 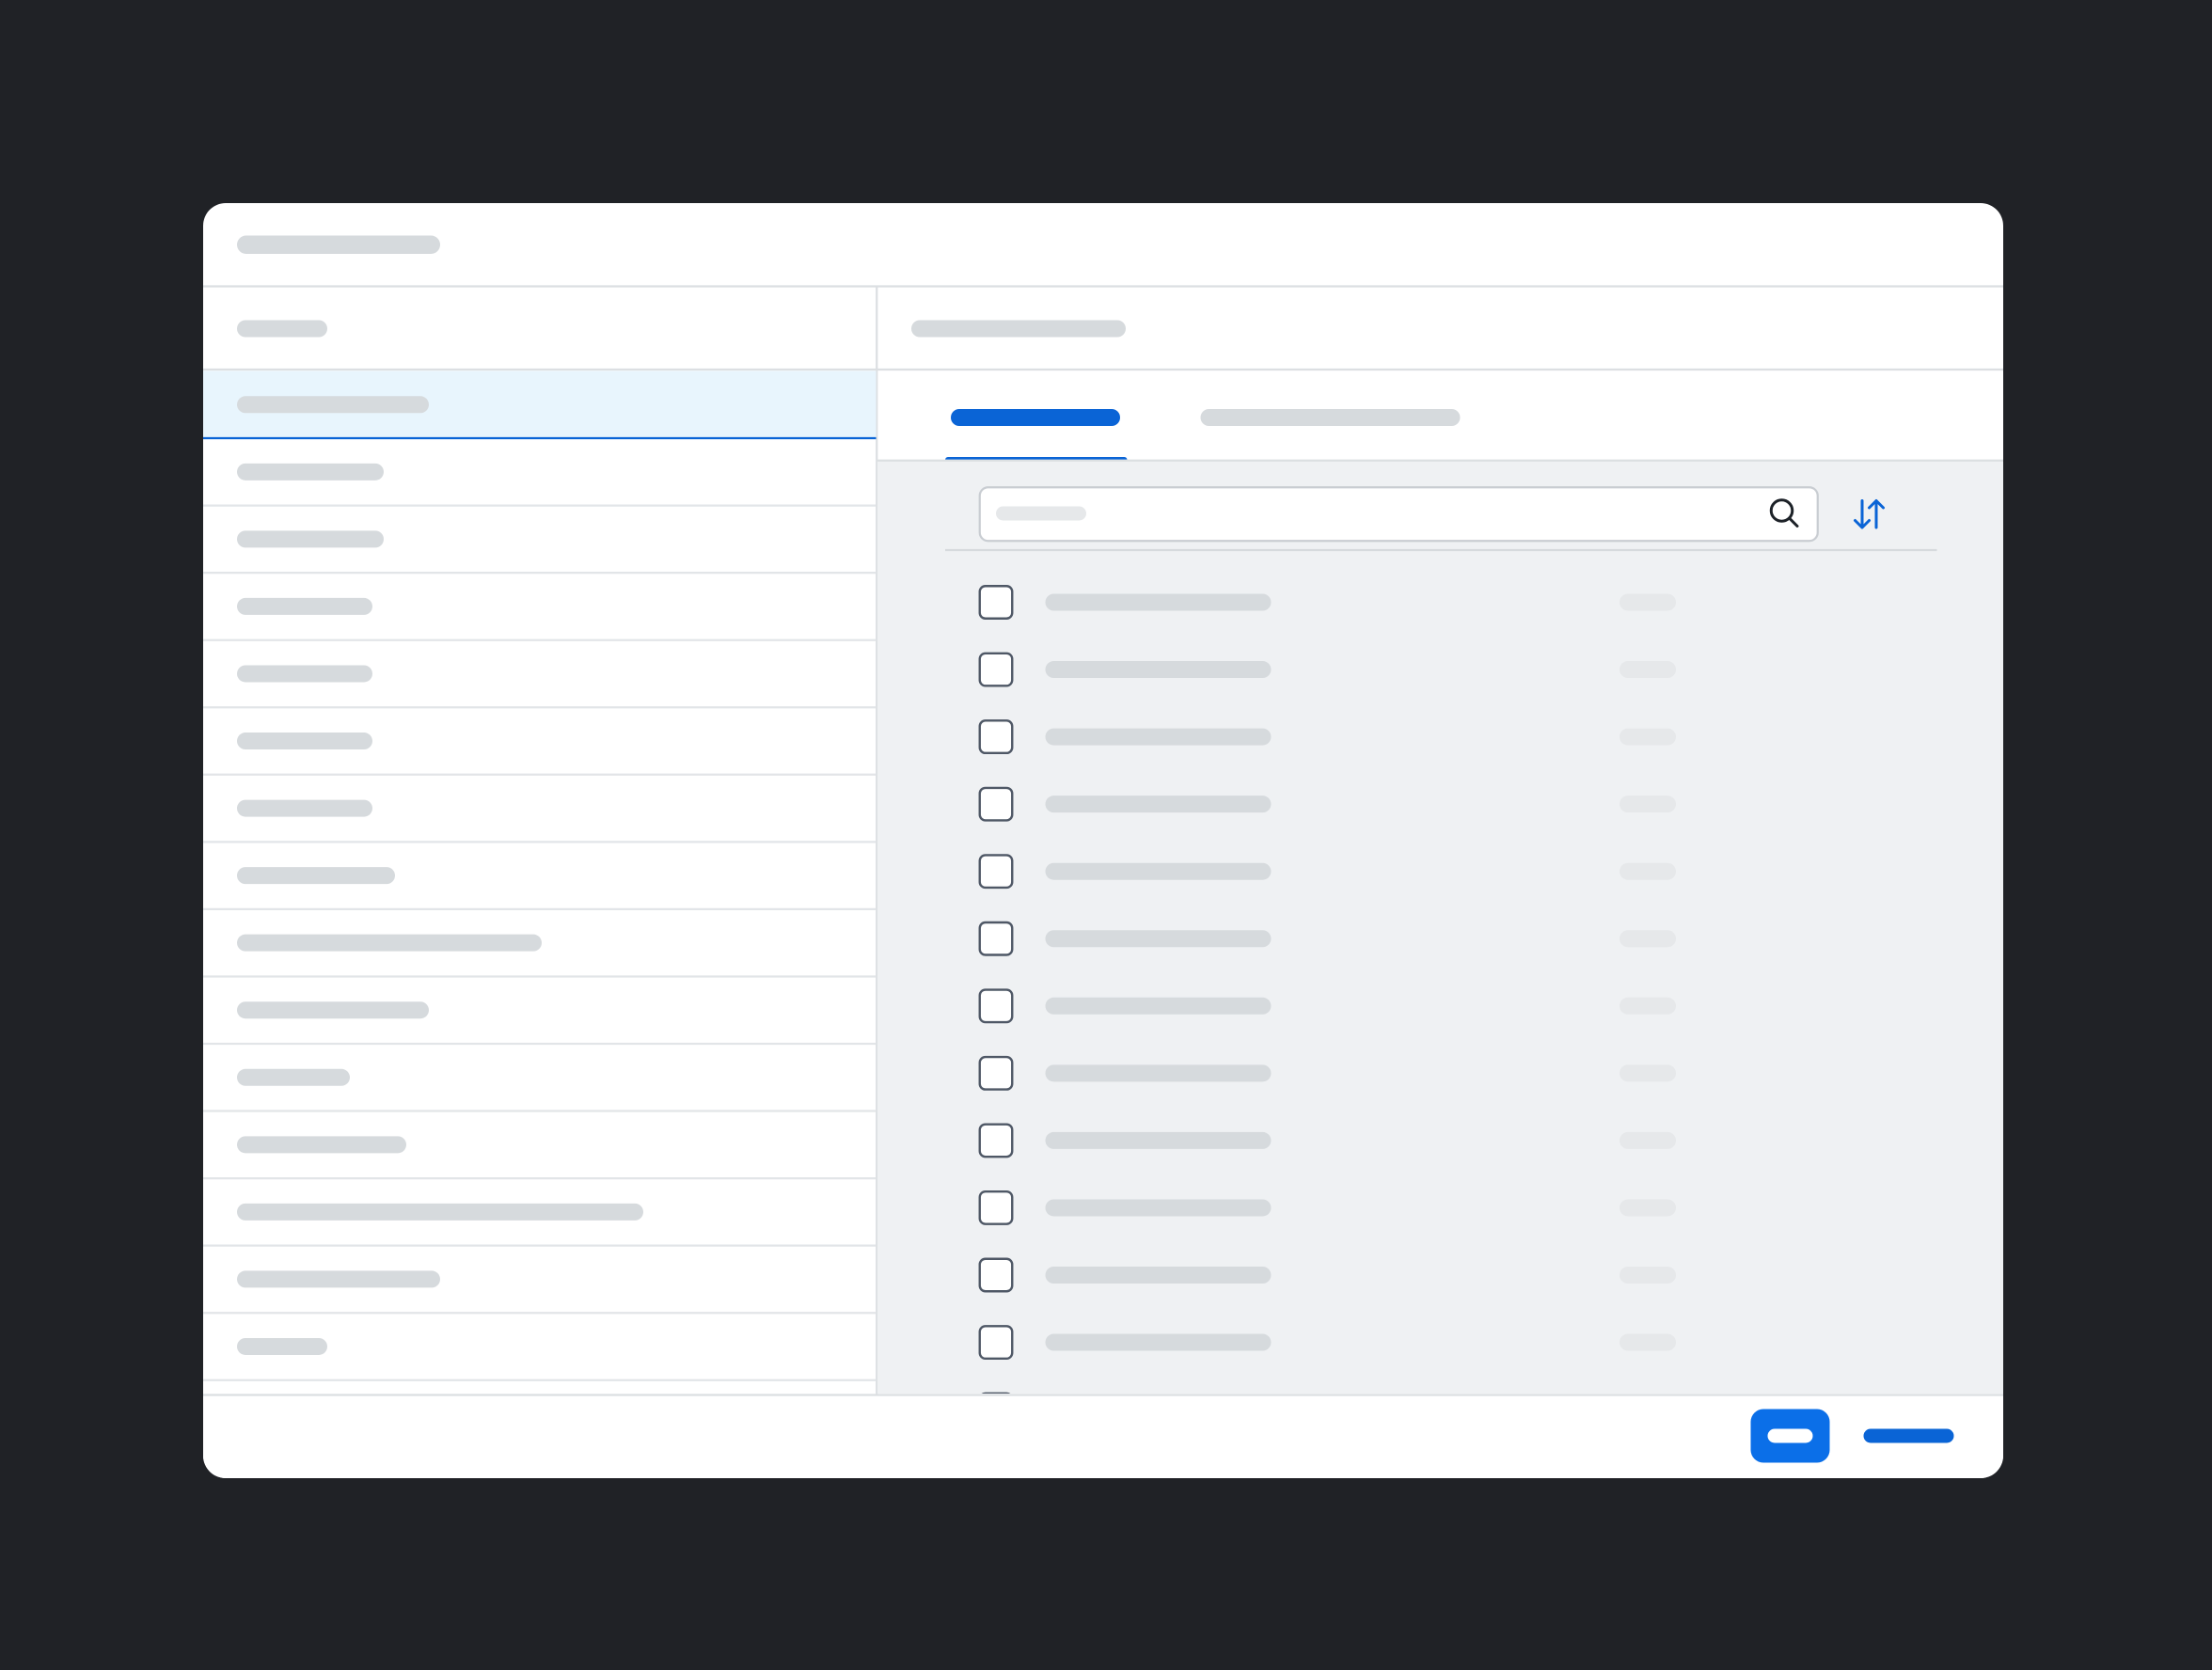 I want to click on sort-down-arrow, so click(x=1862, y=514).